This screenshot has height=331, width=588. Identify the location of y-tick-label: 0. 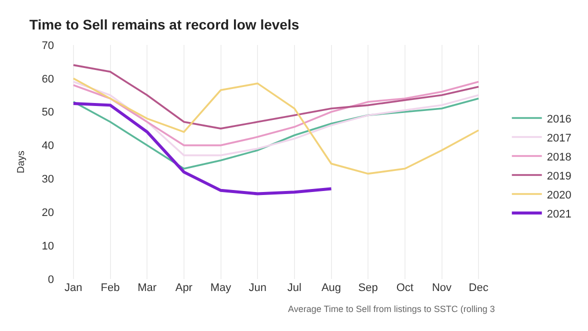
(51, 280).